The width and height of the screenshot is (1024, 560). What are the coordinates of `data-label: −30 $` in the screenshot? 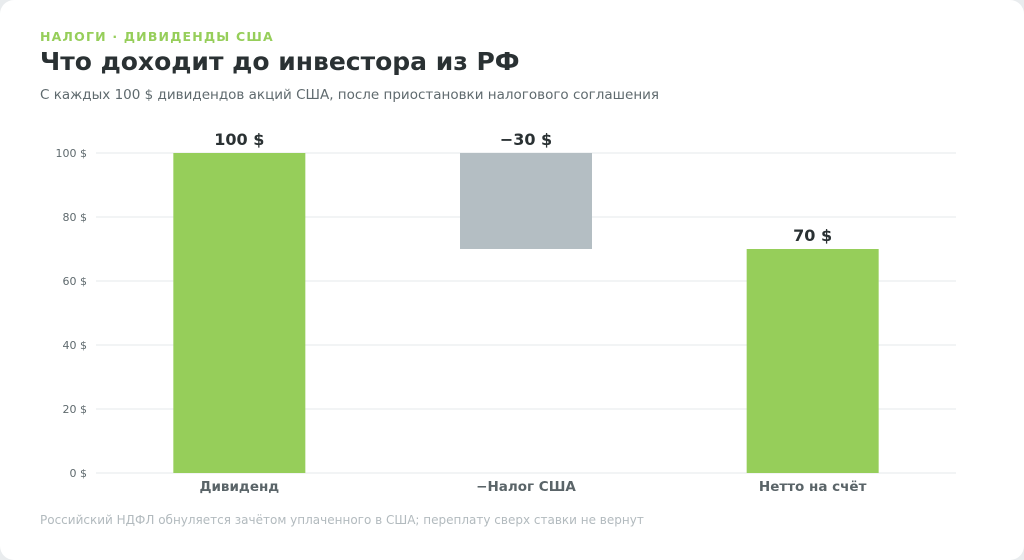 It's located at (526, 139).